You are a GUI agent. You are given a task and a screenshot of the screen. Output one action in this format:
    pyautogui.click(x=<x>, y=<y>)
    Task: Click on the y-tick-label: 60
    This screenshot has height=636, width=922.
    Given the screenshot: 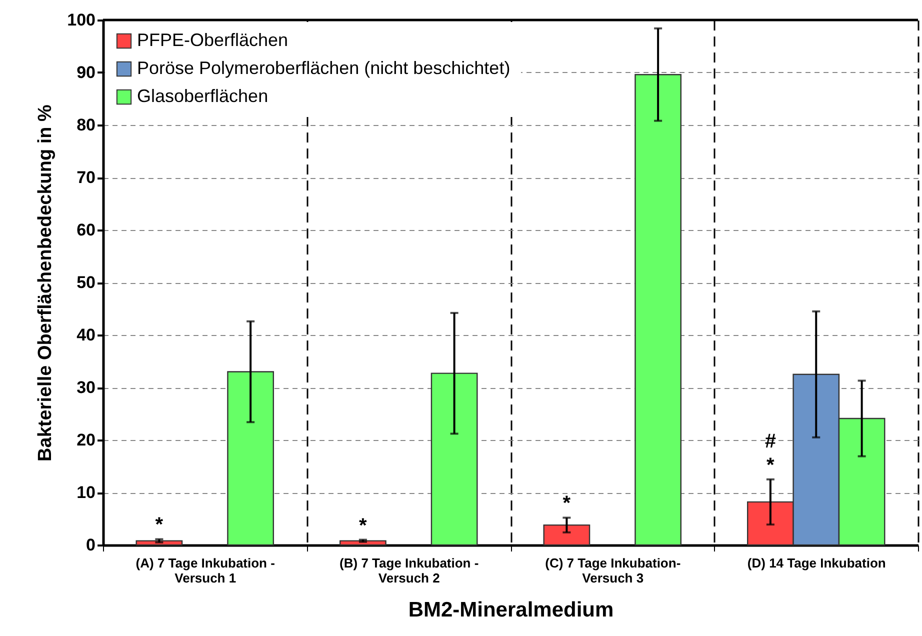 What is the action you would take?
    pyautogui.click(x=86, y=230)
    